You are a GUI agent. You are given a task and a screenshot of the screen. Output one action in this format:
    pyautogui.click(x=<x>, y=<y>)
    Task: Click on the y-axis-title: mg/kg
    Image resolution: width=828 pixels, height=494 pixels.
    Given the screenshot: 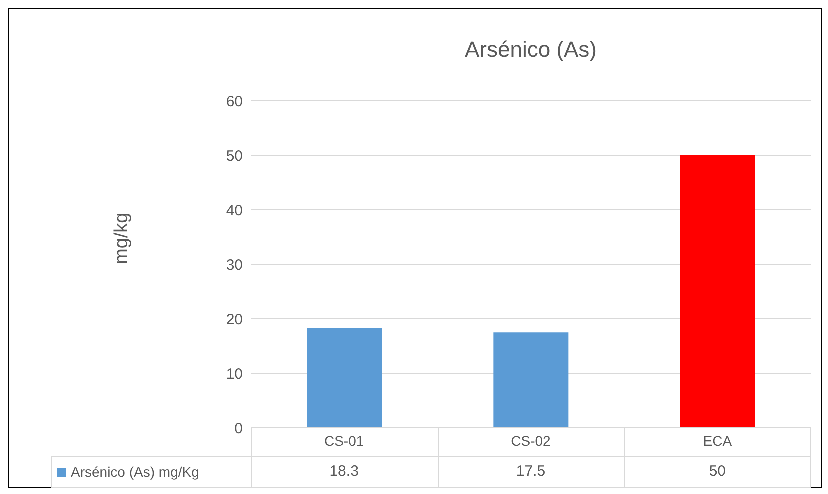 What is the action you would take?
    pyautogui.click(x=122, y=238)
    